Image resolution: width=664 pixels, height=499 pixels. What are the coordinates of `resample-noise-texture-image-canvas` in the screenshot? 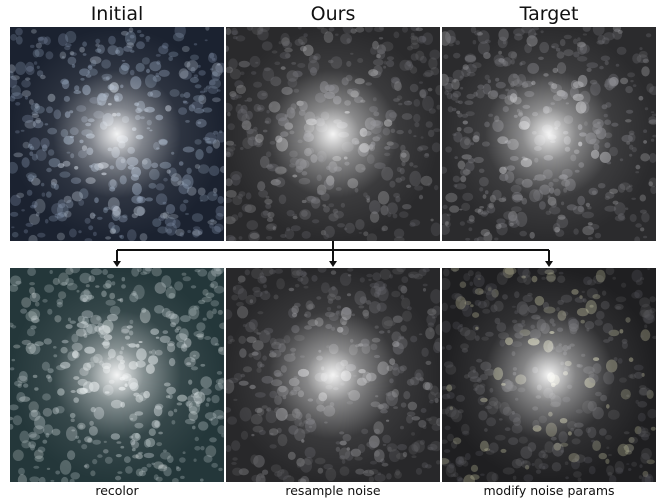 It's located at (333, 375).